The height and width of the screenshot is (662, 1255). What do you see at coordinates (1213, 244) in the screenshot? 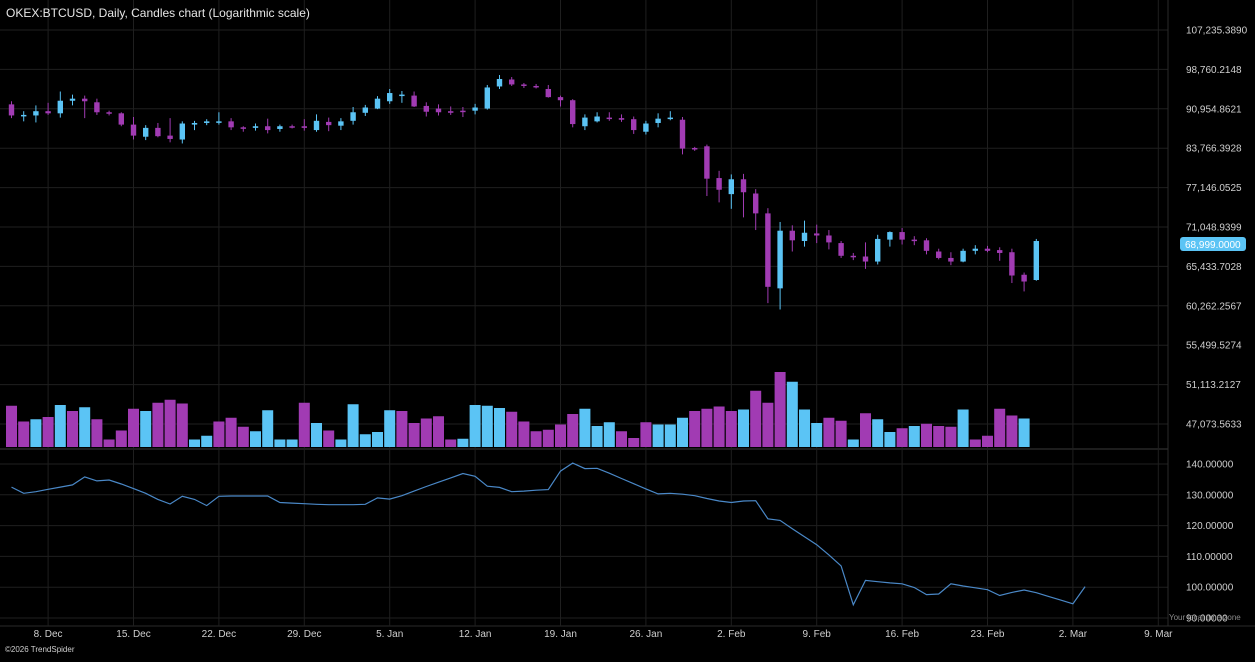
I see `price-badge: 68,999.0000` at bounding box center [1213, 244].